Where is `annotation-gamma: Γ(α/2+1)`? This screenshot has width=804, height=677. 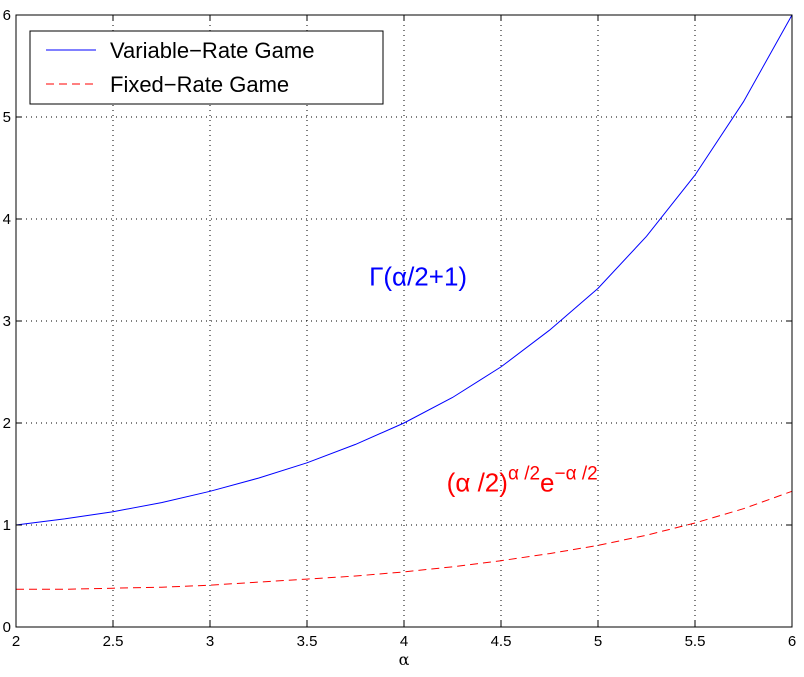
annotation-gamma: Γ(α/2+1) is located at coordinates (418, 276).